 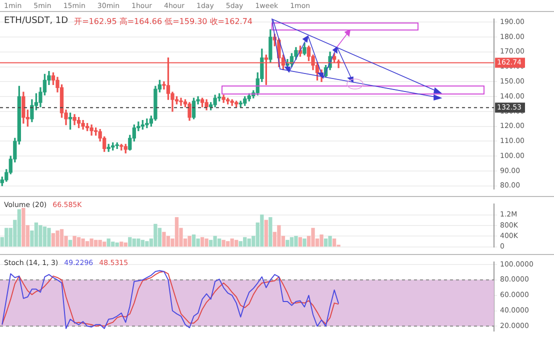 I want to click on chart-subtitle: 开=162.95 高=164.66 低=159.30 收=162.74, so click(x=163, y=21).